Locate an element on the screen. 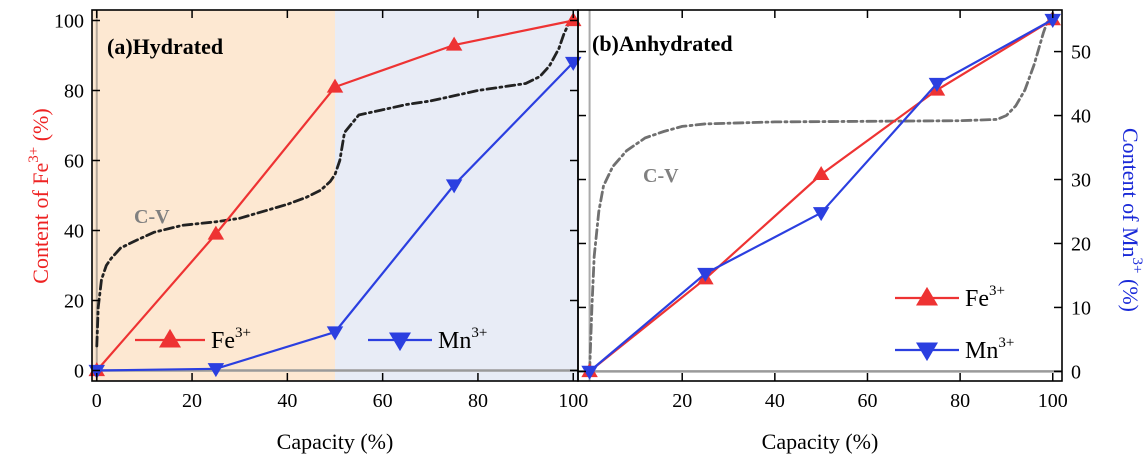 Image resolution: width=1148 pixels, height=457 pixels. panel-a-ytick-label: 20 is located at coordinates (74, 302).